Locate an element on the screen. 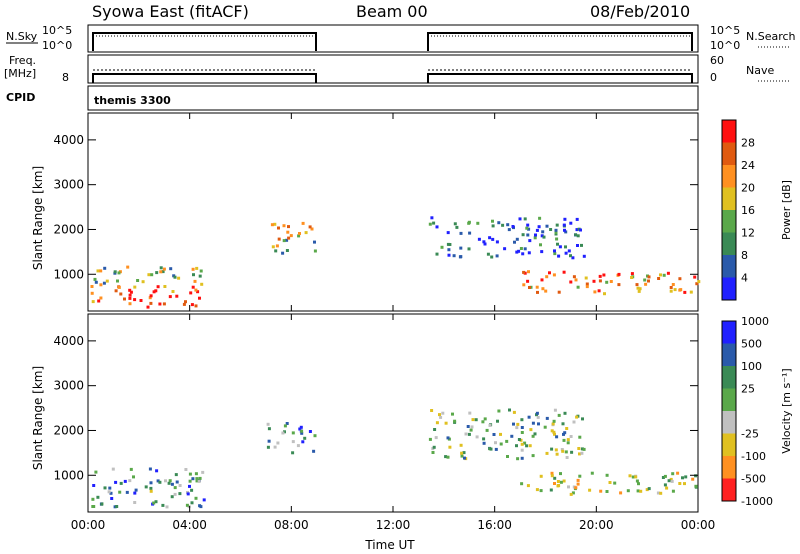 The height and width of the screenshot is (554, 800). power-colorbar-tick-label: 28 is located at coordinates (748, 143).